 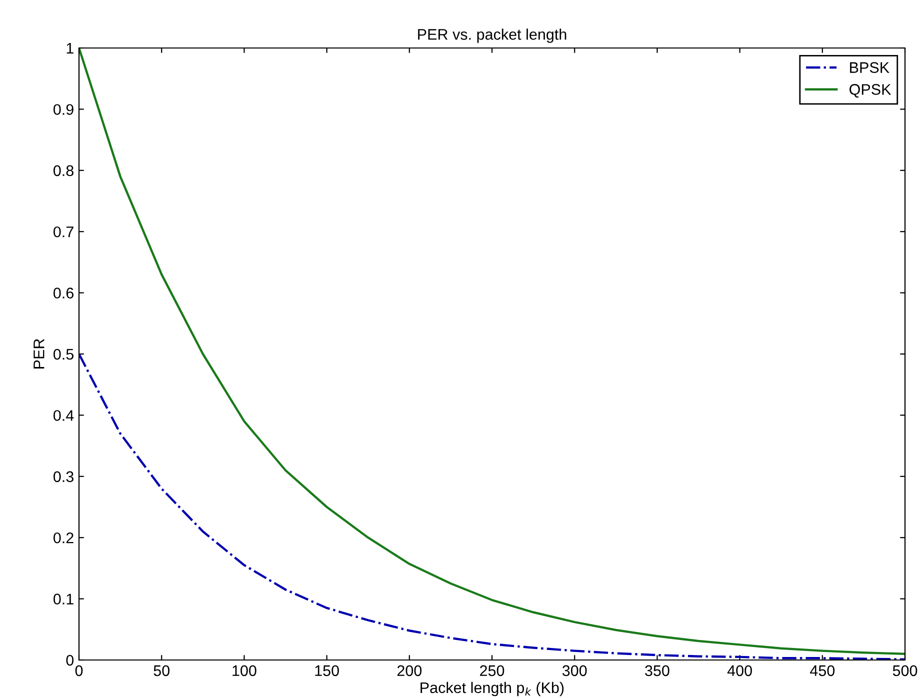 What do you see at coordinates (492, 689) in the screenshot?
I see `x-axis-title: Packet length p$_{k}$ (Kb)` at bounding box center [492, 689].